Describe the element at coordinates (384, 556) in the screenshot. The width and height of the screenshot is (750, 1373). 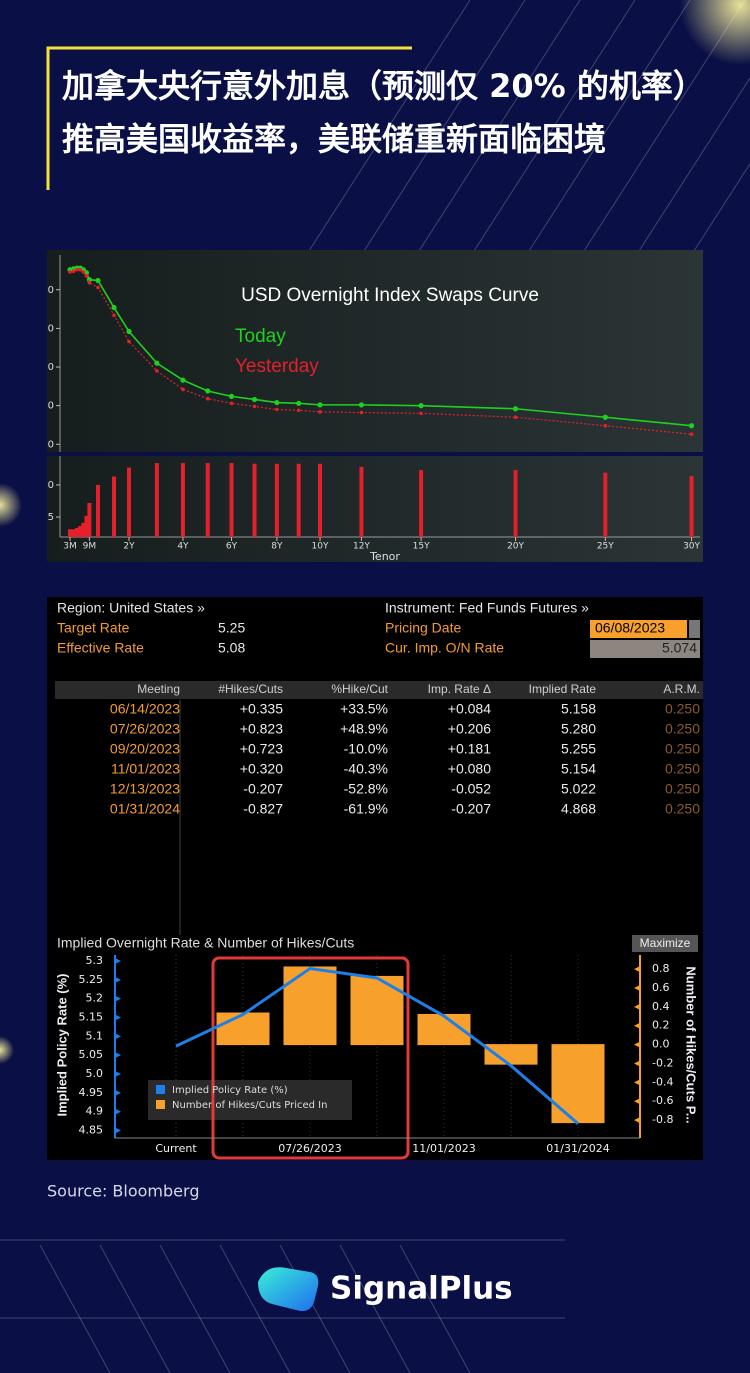
I see `x-axis-label: Tenor` at that location.